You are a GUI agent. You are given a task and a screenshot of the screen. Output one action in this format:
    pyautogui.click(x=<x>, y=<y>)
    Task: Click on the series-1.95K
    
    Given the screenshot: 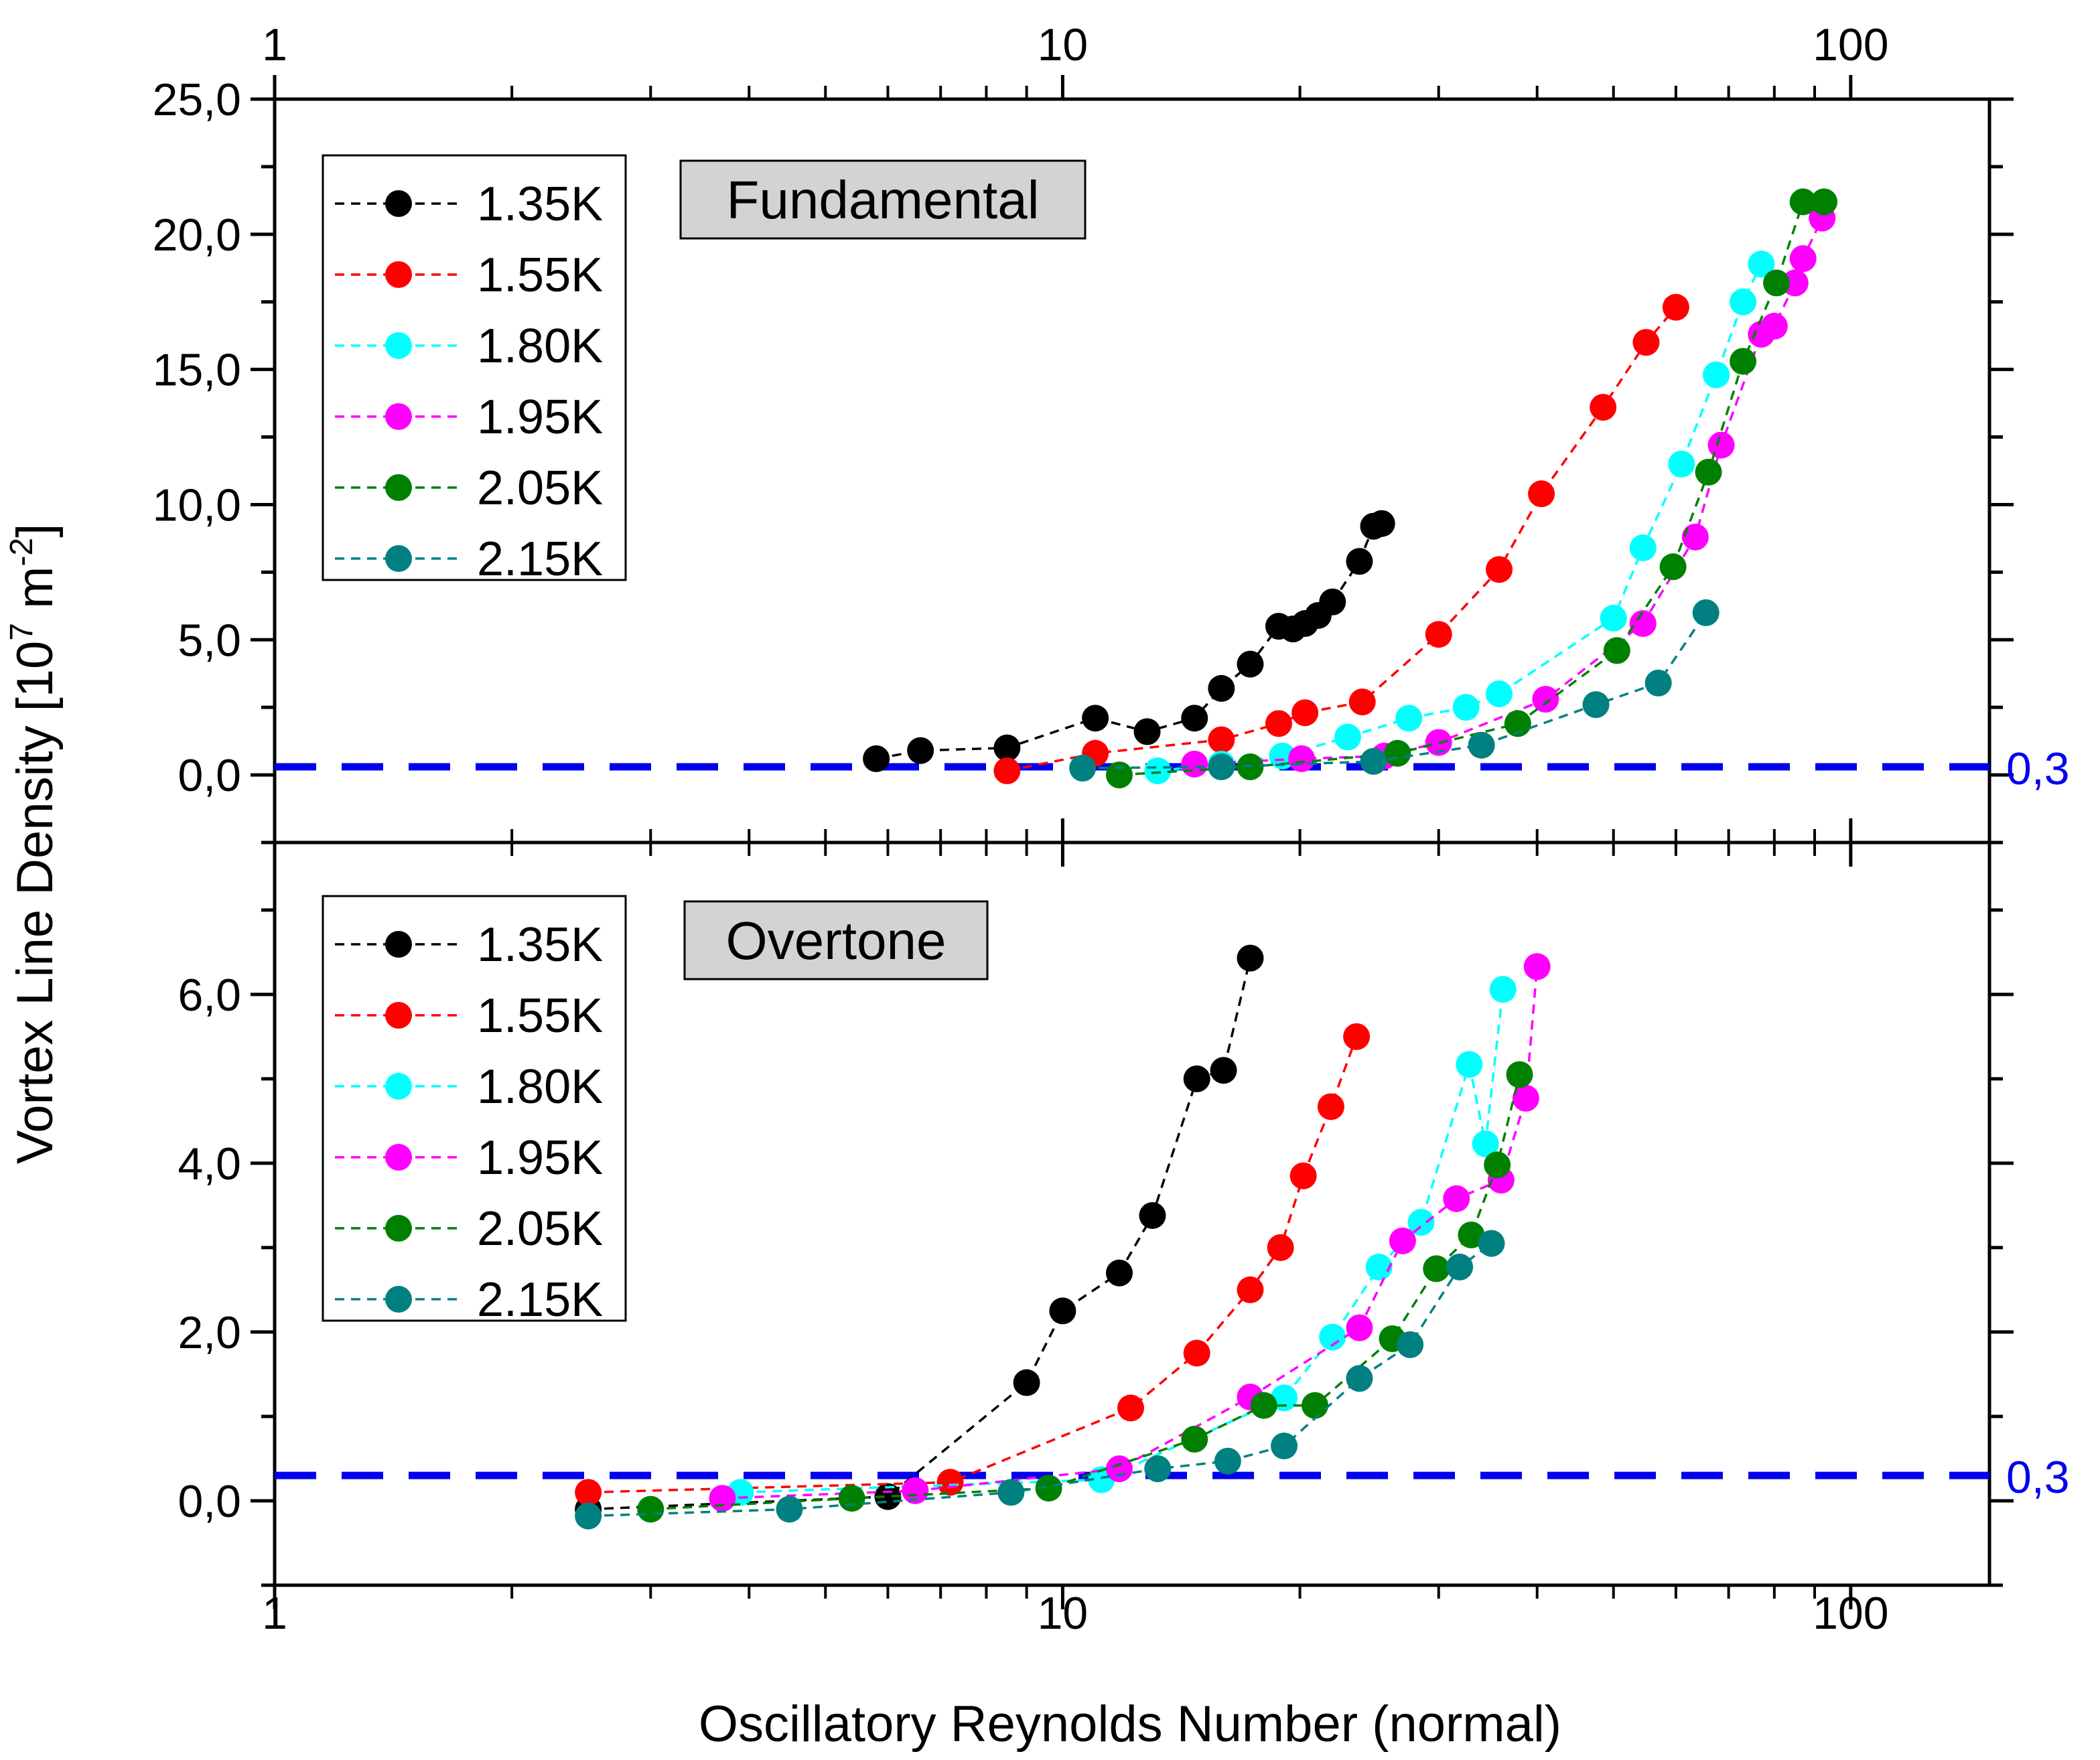 What is the action you would take?
    pyautogui.click(x=1508, y=491)
    